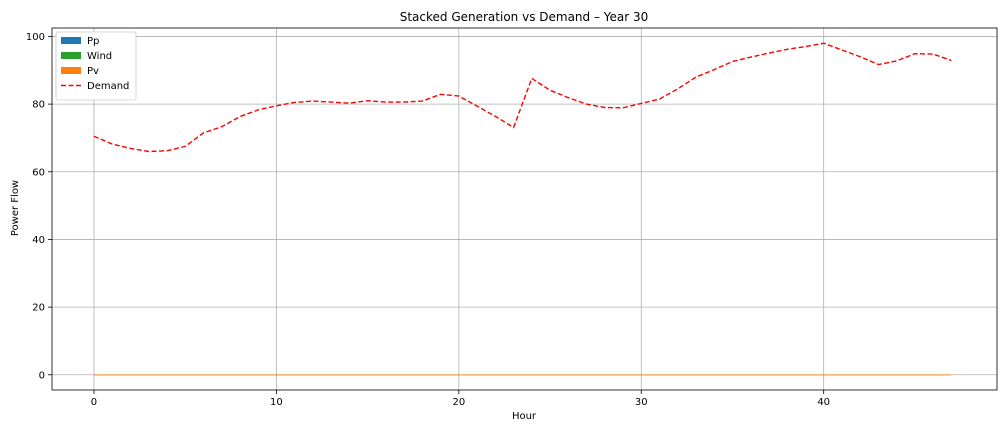 The height and width of the screenshot is (436, 1008). What do you see at coordinates (42, 375) in the screenshot?
I see `y-tick-label: 0` at bounding box center [42, 375].